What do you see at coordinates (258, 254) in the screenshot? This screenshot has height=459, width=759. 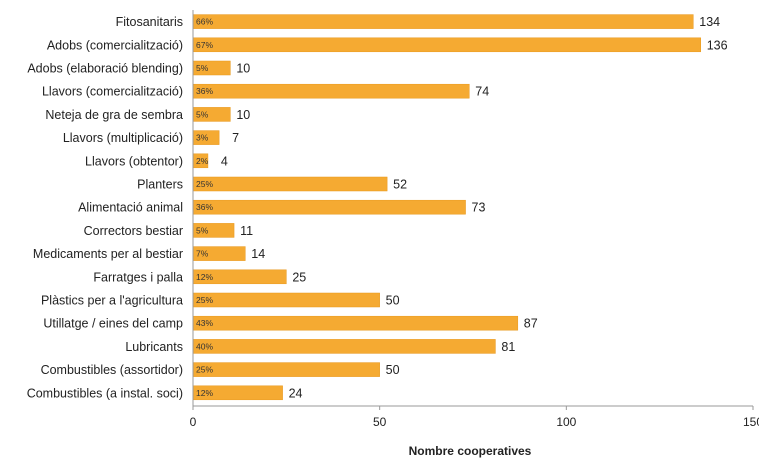 I see `value-label: 14` at bounding box center [258, 254].